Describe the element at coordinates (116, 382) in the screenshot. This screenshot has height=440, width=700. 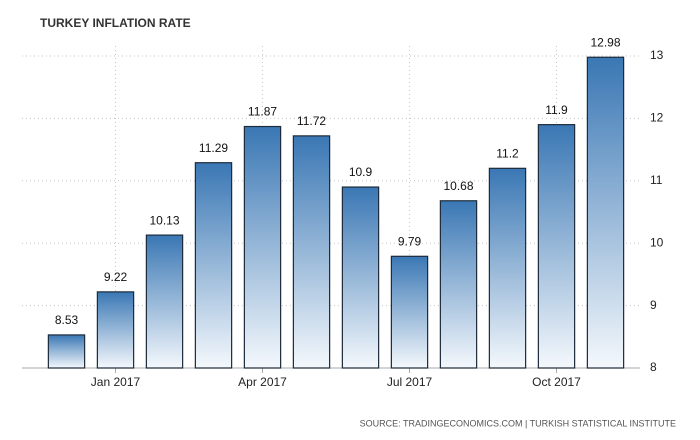
I see `x-tick-label: Jan 2017` at that location.